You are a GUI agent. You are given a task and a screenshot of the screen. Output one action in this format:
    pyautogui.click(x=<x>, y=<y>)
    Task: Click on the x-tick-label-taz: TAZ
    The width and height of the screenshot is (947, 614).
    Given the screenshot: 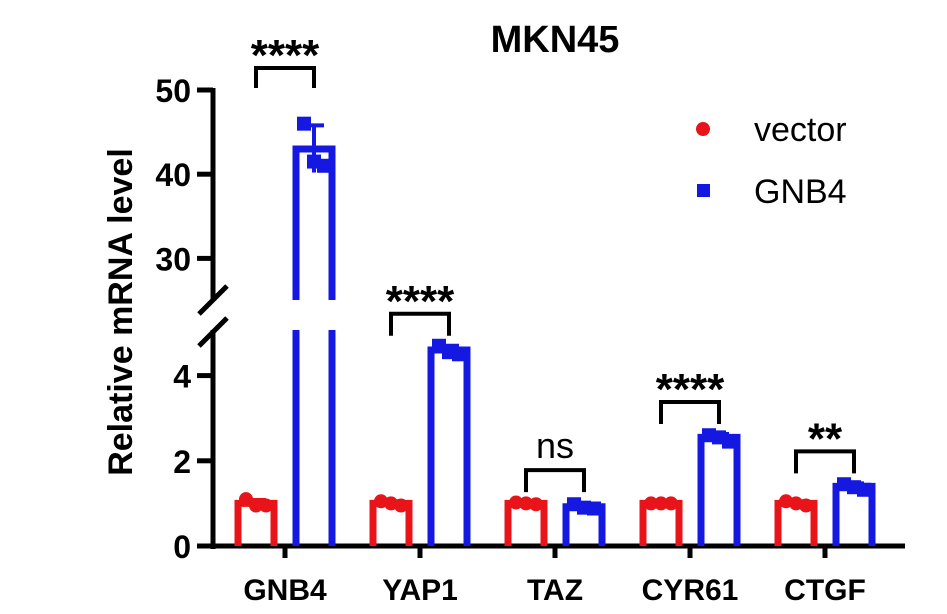 What is the action you would take?
    pyautogui.click(x=555, y=590)
    